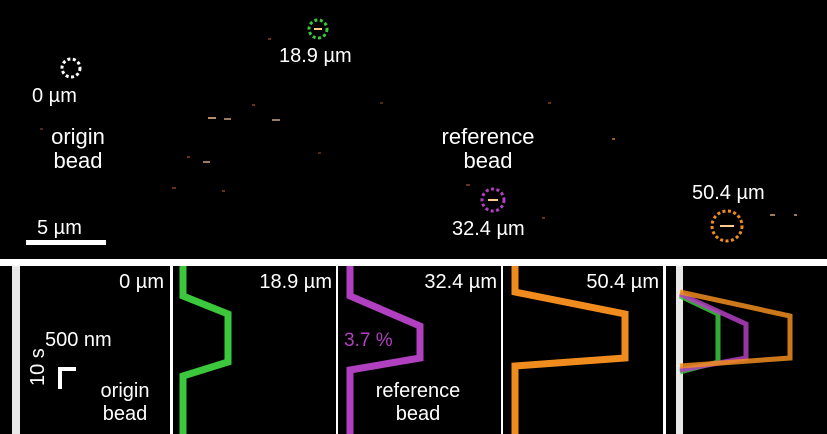 This screenshot has height=434, width=827. Describe the element at coordinates (254, 350) in the screenshot. I see `kymograph-green: 18.9 µm` at that location.